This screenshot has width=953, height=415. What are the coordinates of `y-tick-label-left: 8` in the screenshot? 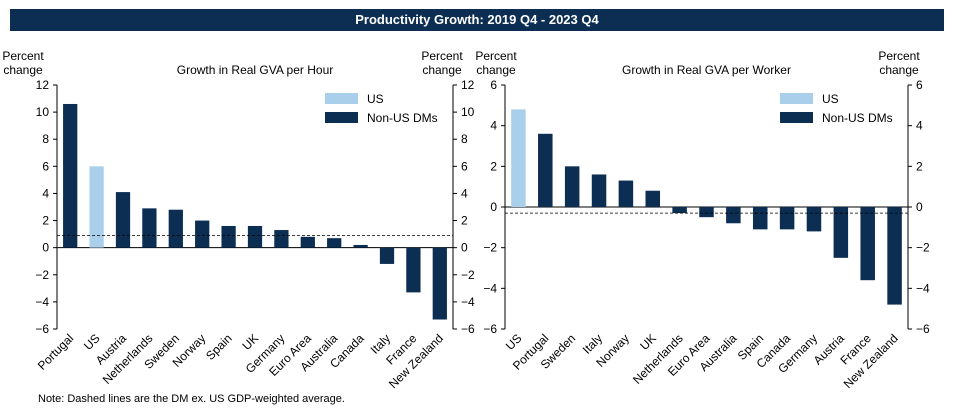 It's located at (45, 139).